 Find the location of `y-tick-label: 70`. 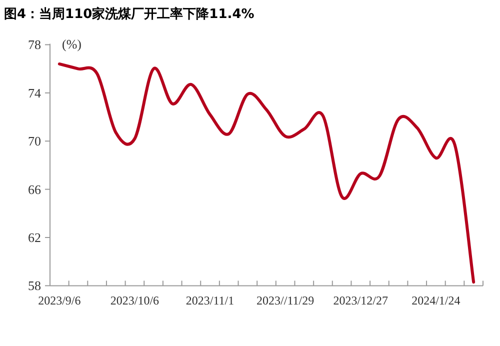

y-tick-label: 70 is located at coordinates (34, 141).